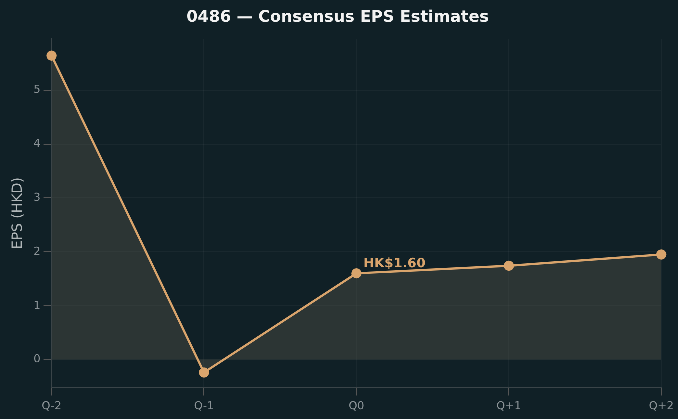  I want to click on x-tick-label: Q+1, so click(509, 405).